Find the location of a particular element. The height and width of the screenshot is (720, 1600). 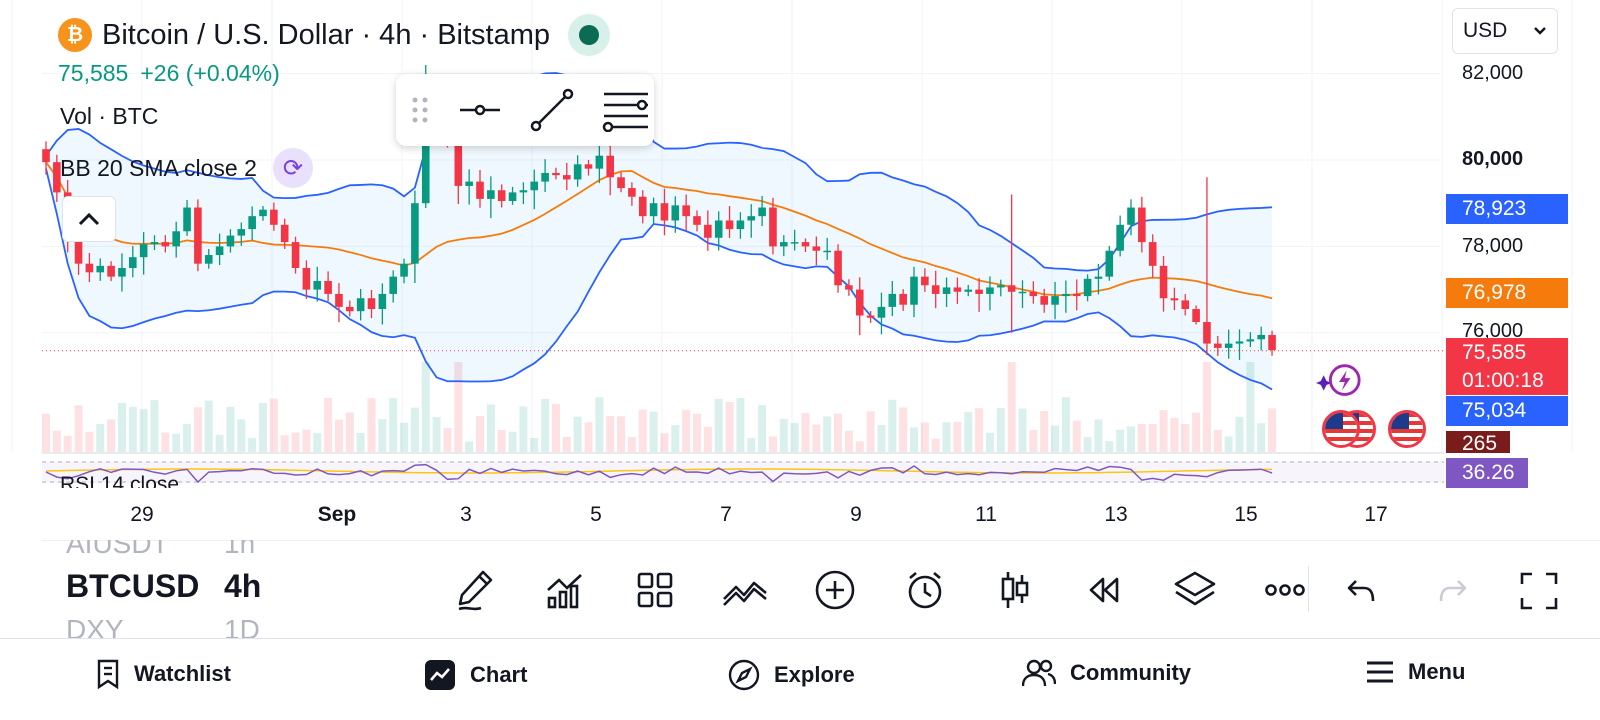

symbol-title: Bitcoin / U.S. Dollar · 4h · Bitstamp is located at coordinates (326, 34).